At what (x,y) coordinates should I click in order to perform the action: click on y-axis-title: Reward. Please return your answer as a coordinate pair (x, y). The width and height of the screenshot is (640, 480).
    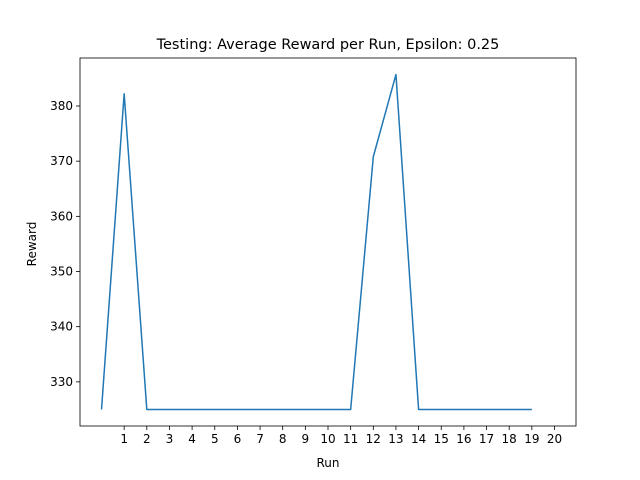
    Looking at the image, I should click on (32, 244).